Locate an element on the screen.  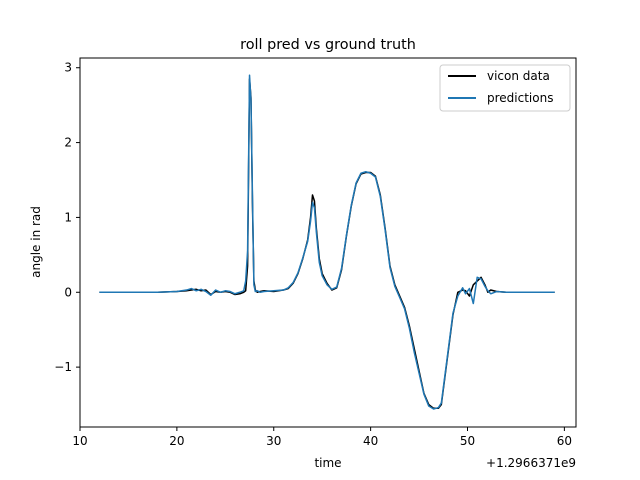
y-tick-label: −1 is located at coordinates (63, 367).